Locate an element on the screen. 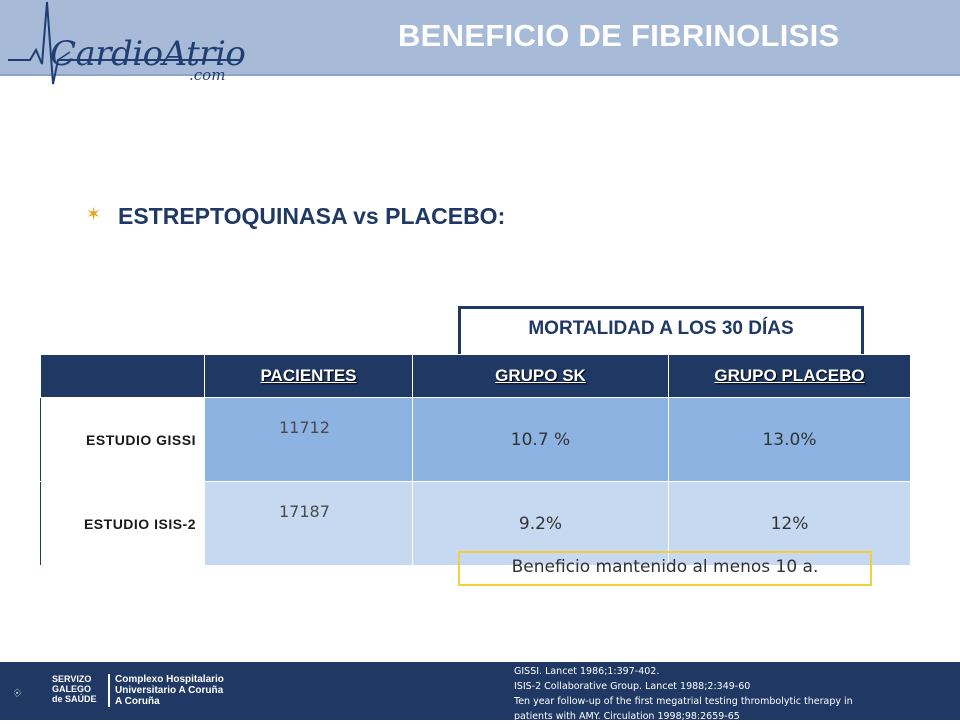 This screenshot has height=724, width=960. cardioatrio-logo-icon is located at coordinates (124, 43).